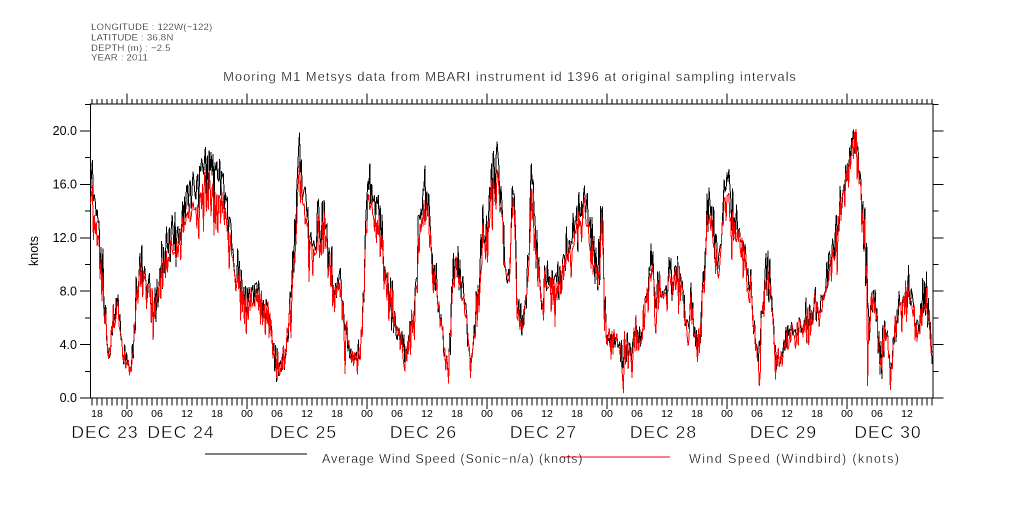  Describe the element at coordinates (663, 432) in the screenshot. I see `svg-text: DEC 28` at that location.